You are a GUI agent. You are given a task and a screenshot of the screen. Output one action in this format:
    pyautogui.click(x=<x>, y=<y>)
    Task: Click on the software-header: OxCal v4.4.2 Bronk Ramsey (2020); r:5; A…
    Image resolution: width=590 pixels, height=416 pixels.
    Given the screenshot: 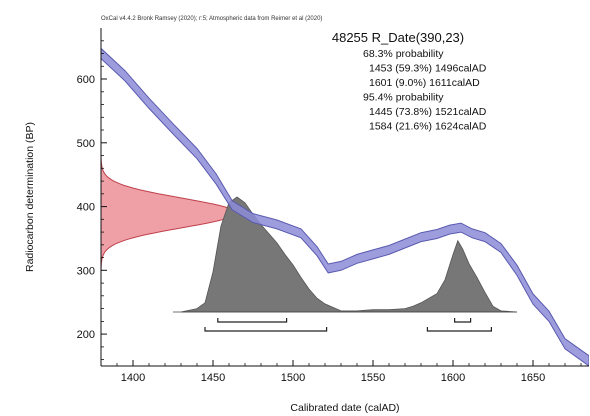 What is the action you would take?
    pyautogui.click(x=211, y=19)
    